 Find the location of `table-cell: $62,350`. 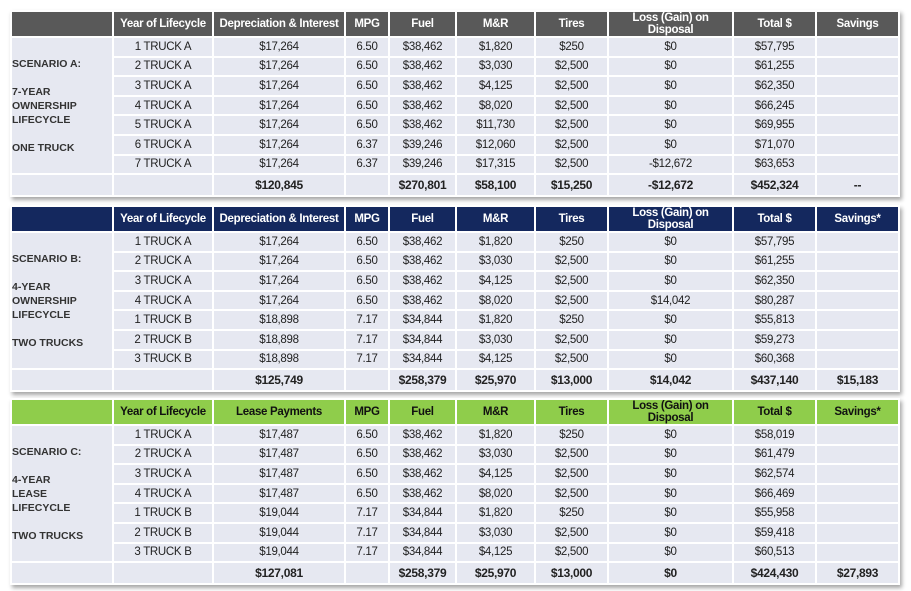

table-cell: $62,350 is located at coordinates (774, 86).